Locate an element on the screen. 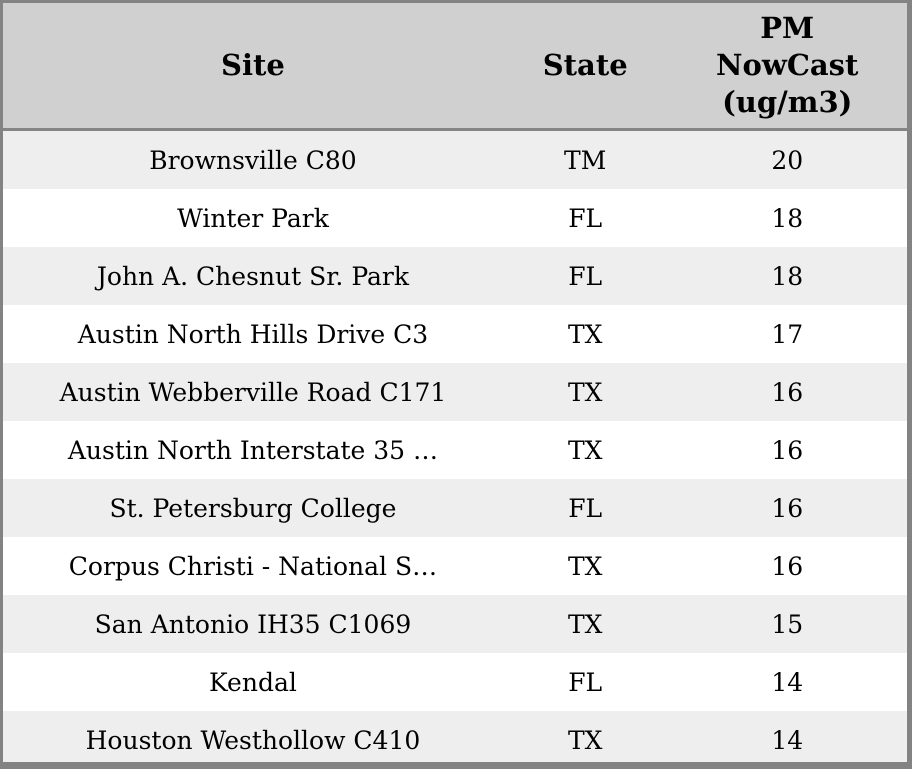 This screenshot has height=769, width=912. table-row: John A. Chesnut Sr. Park FL 18 is located at coordinates (455, 276).